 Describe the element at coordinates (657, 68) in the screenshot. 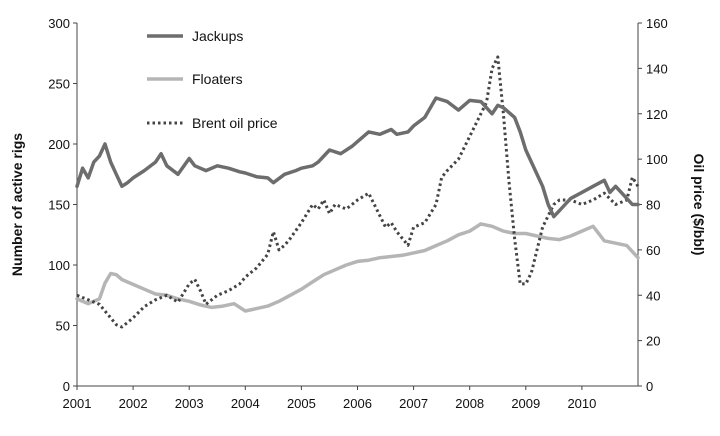

I see `right-y-tick-label: 140` at that location.